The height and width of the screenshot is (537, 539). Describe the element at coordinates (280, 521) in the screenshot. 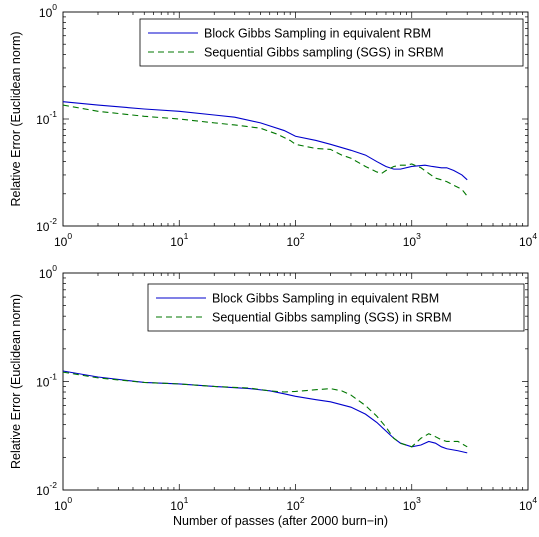

I see `x-axis-label: Number of passes (after 2000 burn−in)` at that location.